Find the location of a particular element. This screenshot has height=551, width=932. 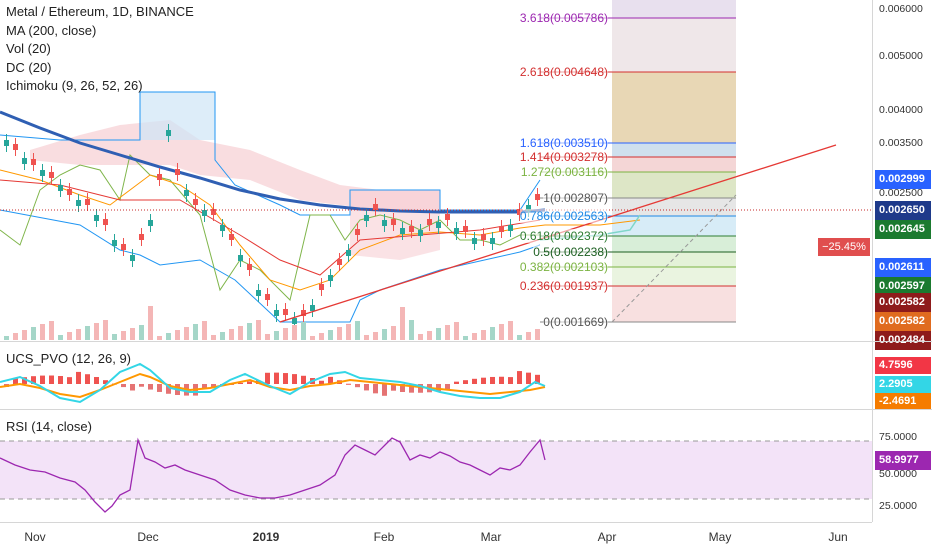

projection-line is located at coordinates (674, 258).